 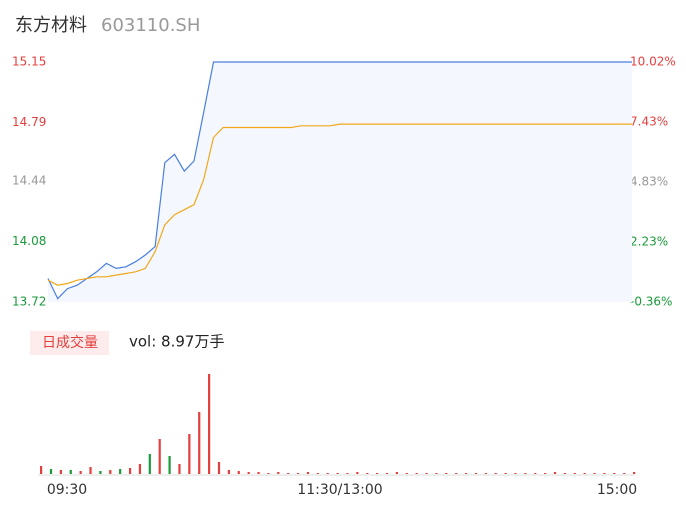 I want to click on x-tick-label: 11:30/13:00, so click(x=339, y=490).